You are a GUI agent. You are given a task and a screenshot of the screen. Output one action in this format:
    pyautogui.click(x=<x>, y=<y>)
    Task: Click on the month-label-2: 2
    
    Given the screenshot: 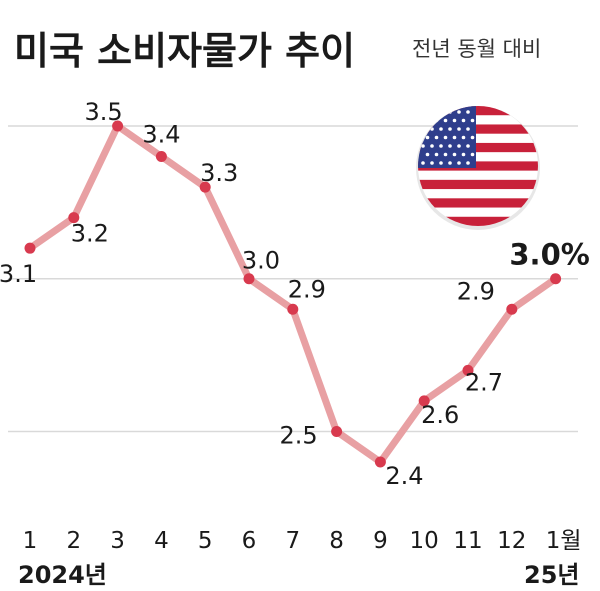 What is the action you would take?
    pyautogui.click(x=73, y=541)
    